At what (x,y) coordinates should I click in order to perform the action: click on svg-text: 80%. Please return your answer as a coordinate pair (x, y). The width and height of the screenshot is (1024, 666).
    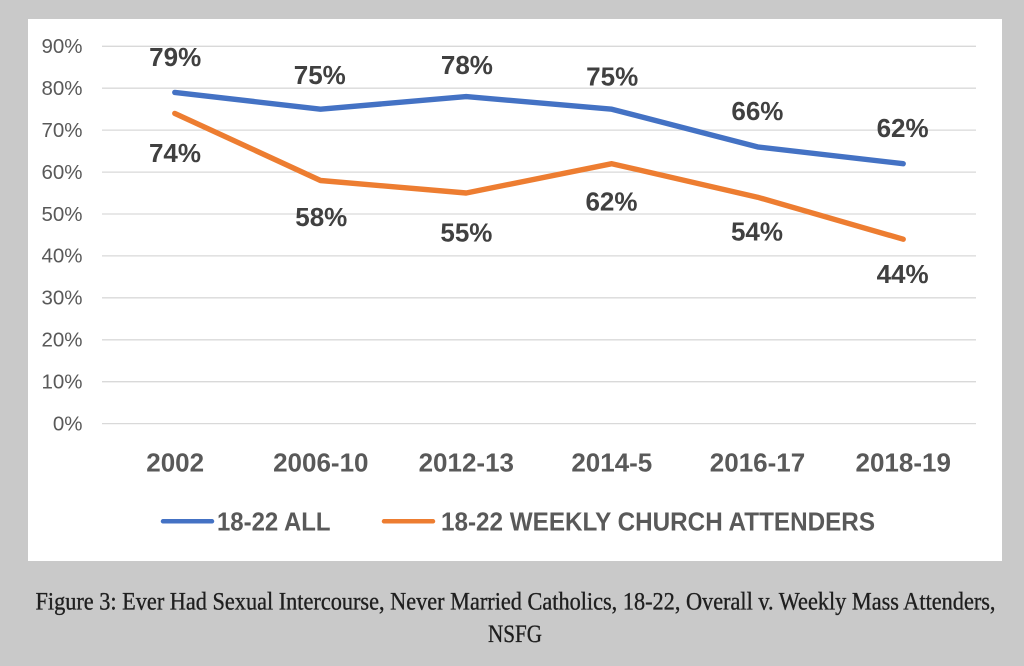
    Looking at the image, I should click on (61, 88).